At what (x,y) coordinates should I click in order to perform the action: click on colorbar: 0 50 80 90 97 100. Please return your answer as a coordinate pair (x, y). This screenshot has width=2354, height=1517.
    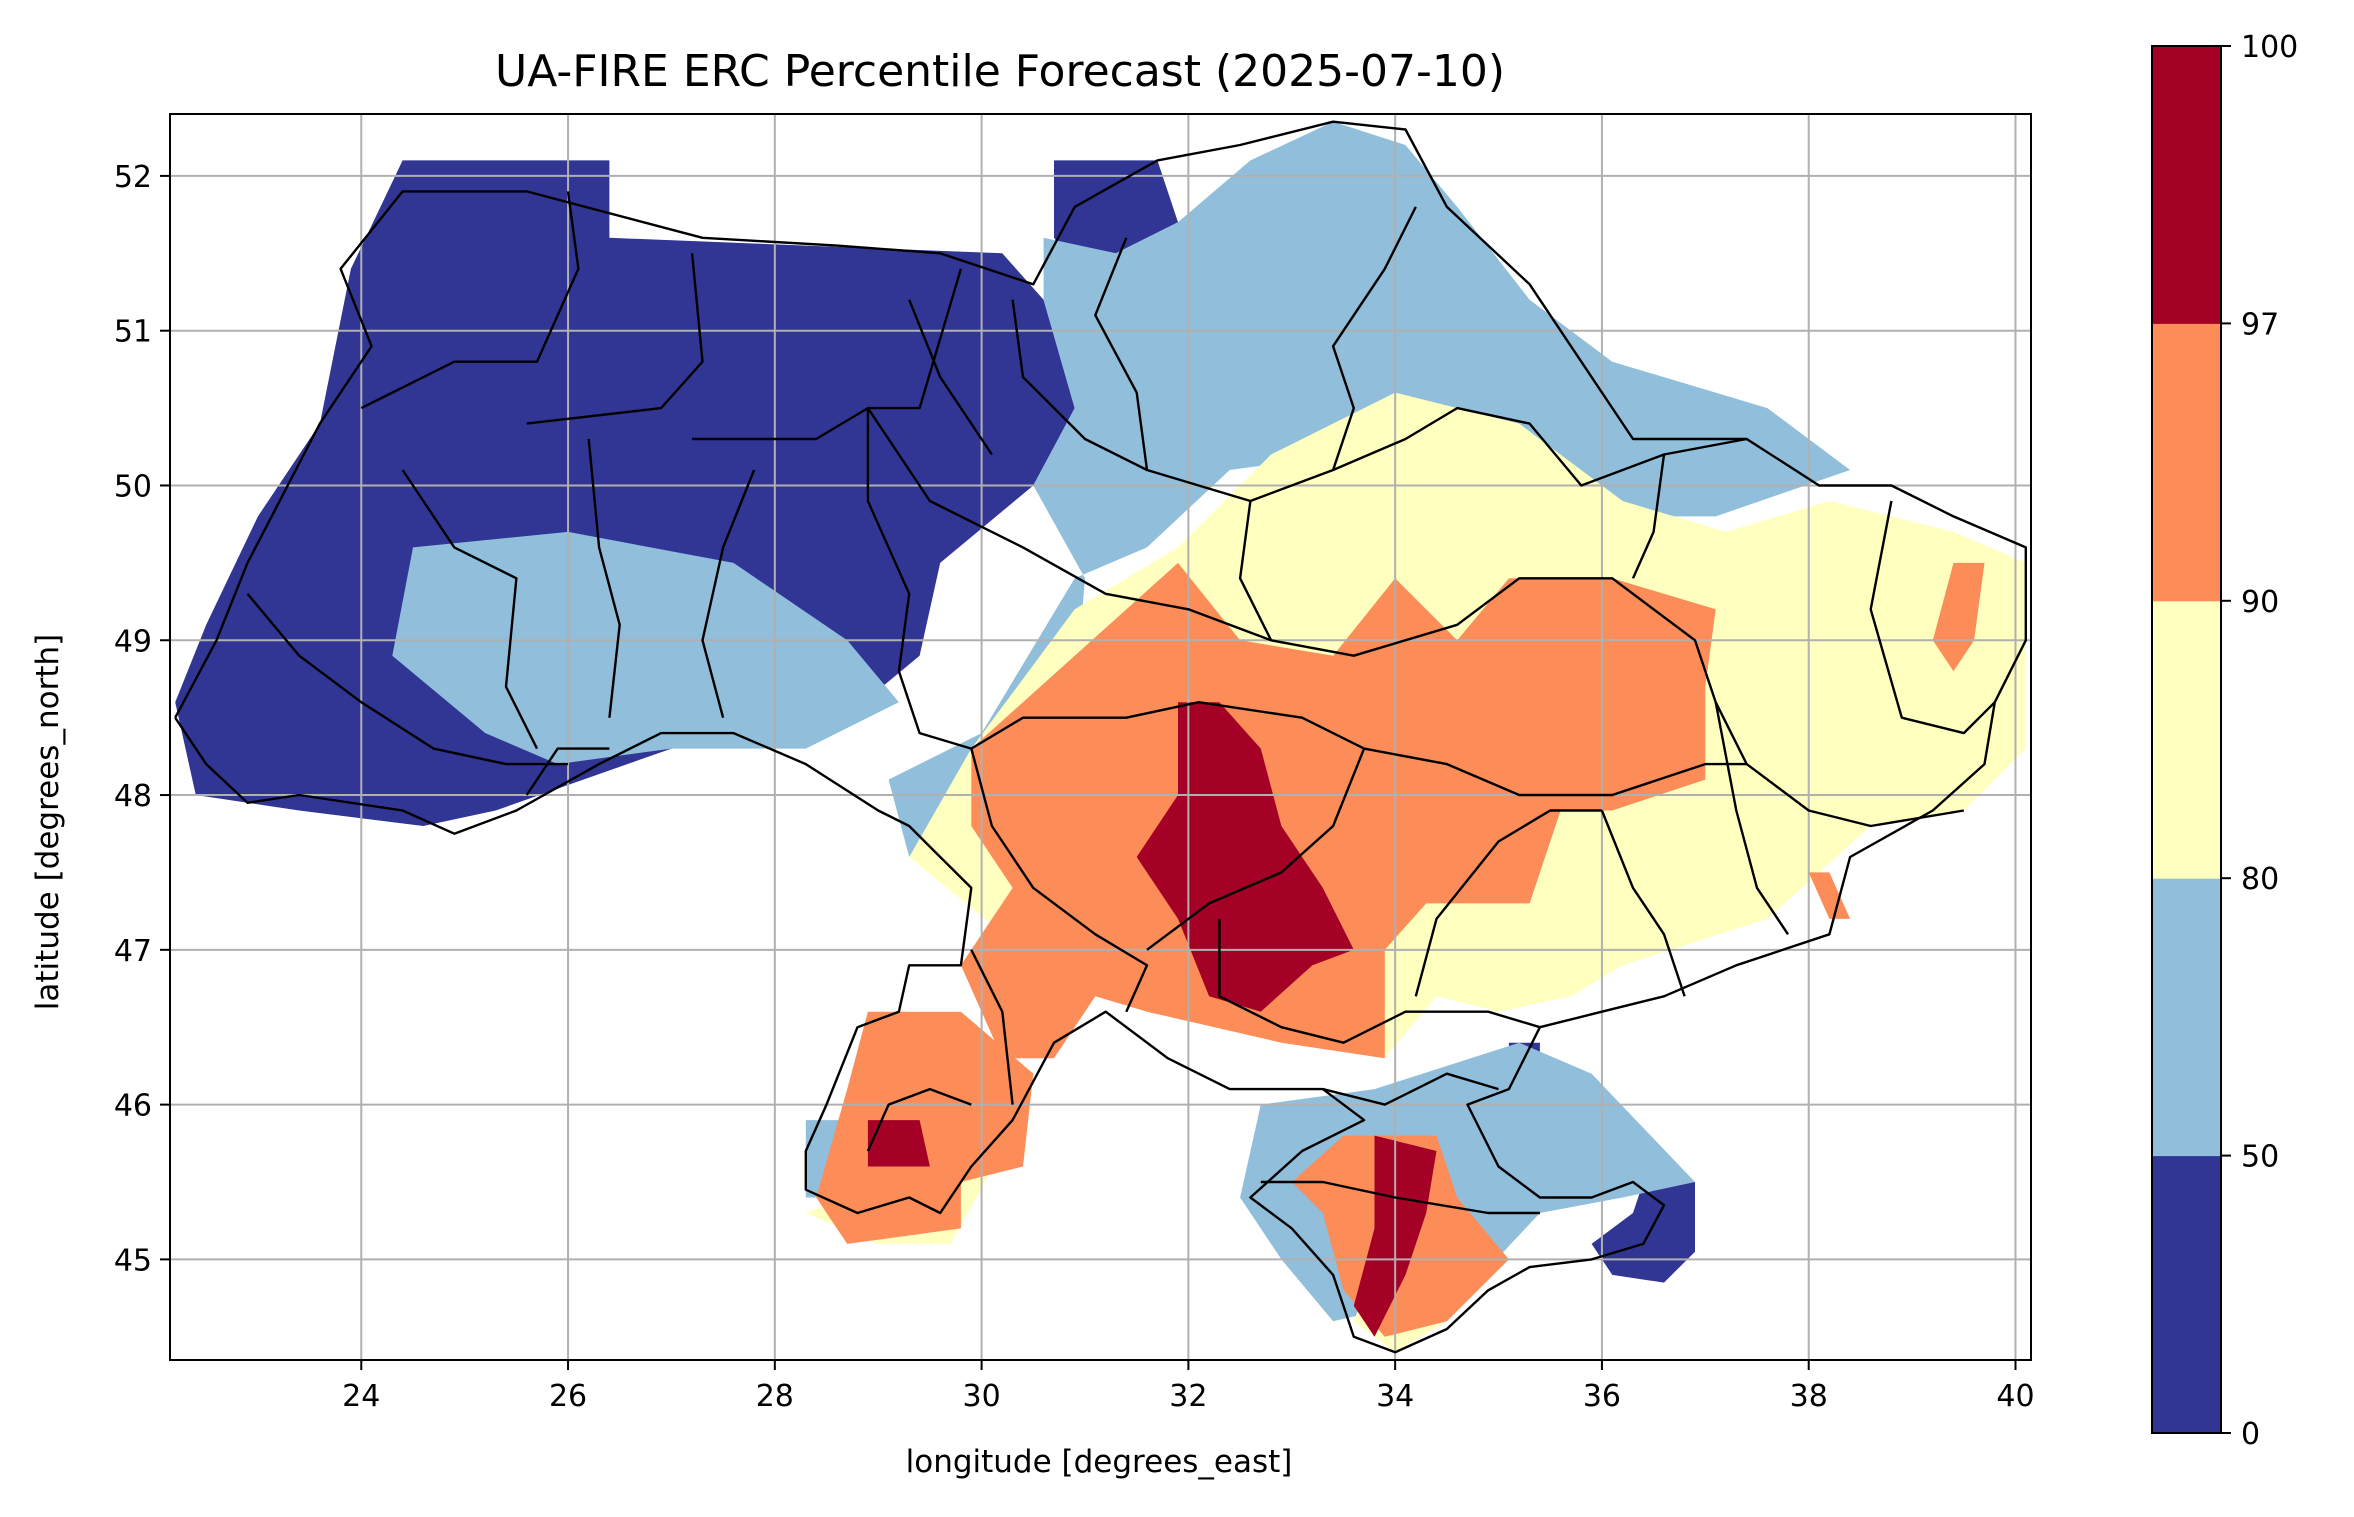
    Looking at the image, I should click on (2224, 741).